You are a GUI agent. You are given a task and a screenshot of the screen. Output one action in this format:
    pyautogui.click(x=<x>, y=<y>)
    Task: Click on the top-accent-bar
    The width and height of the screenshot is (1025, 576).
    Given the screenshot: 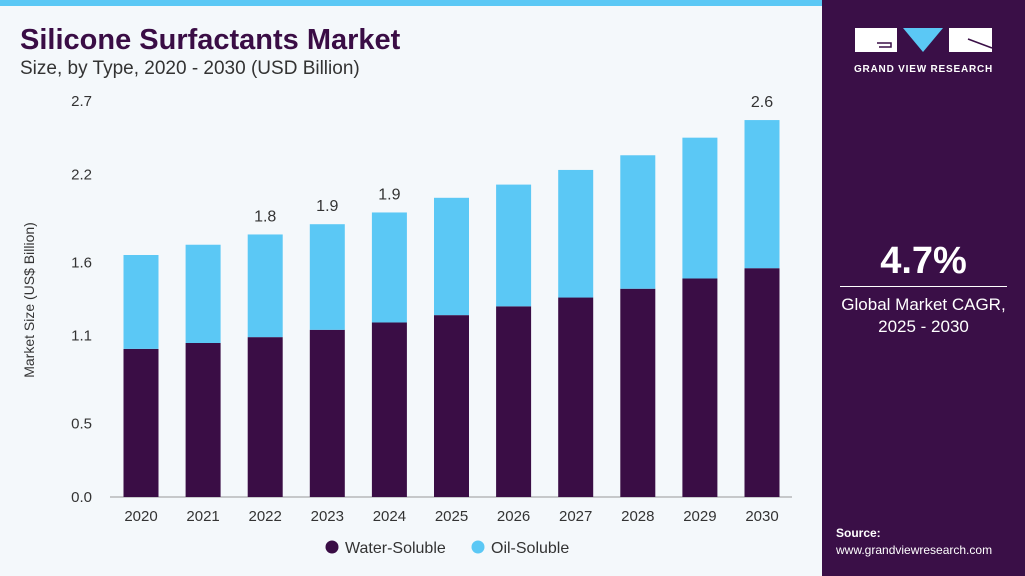 What is the action you would take?
    pyautogui.click(x=411, y=3)
    